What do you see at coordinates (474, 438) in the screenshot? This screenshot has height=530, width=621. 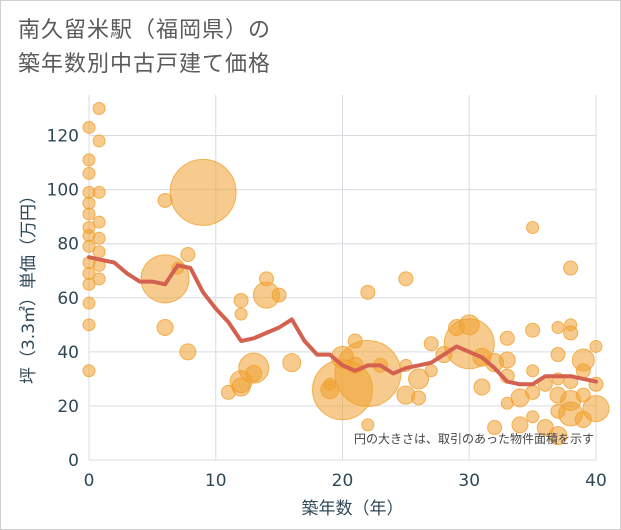 I see `bubble-size-note: 円の大きさは、取引のあった物件面積を示す` at bounding box center [474, 438].